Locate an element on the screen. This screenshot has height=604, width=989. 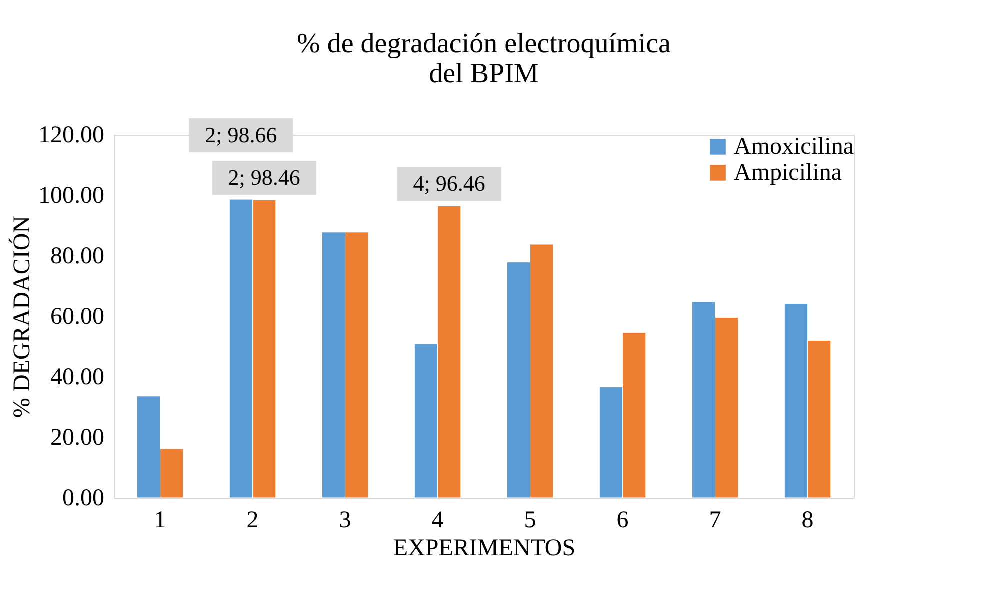
x-tick-label: 3 is located at coordinates (345, 521).